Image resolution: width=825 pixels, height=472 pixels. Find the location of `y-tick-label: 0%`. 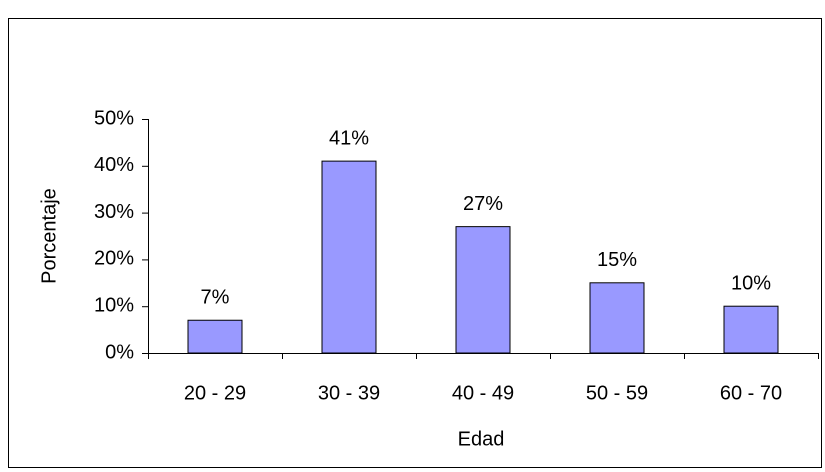

y-tick-label: 0% is located at coordinates (119, 352).